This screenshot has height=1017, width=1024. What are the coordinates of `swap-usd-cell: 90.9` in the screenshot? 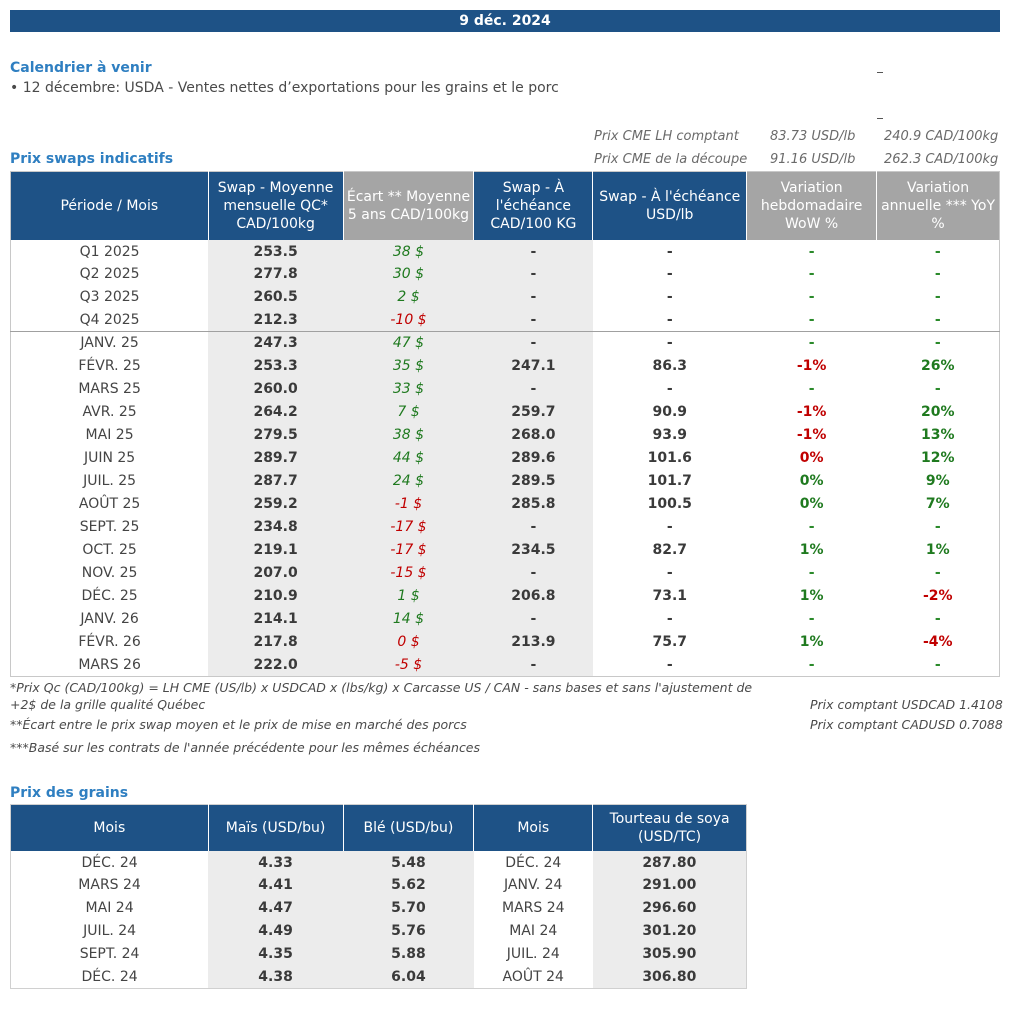 It's located at (670, 412).